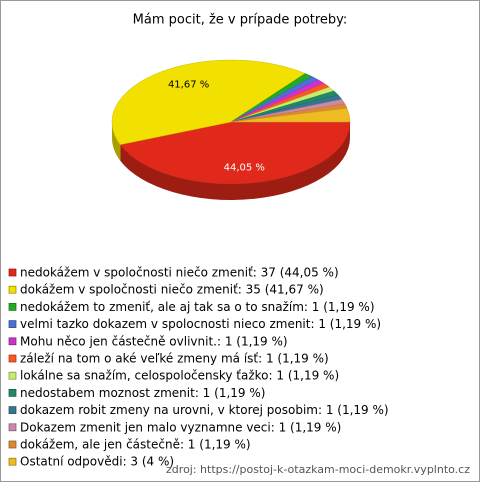  Describe the element at coordinates (97, 462) in the screenshot. I see `legend-label: Ostatní odpovědi: 3 (4 %)` at that location.